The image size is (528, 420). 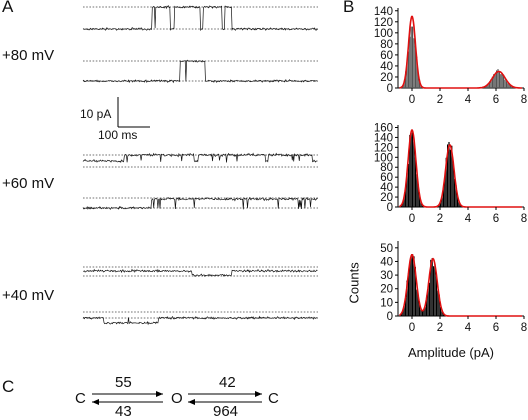 What do you see at coordinates (177, 398) in the screenshot?
I see `scheme-arrows` at bounding box center [177, 398].